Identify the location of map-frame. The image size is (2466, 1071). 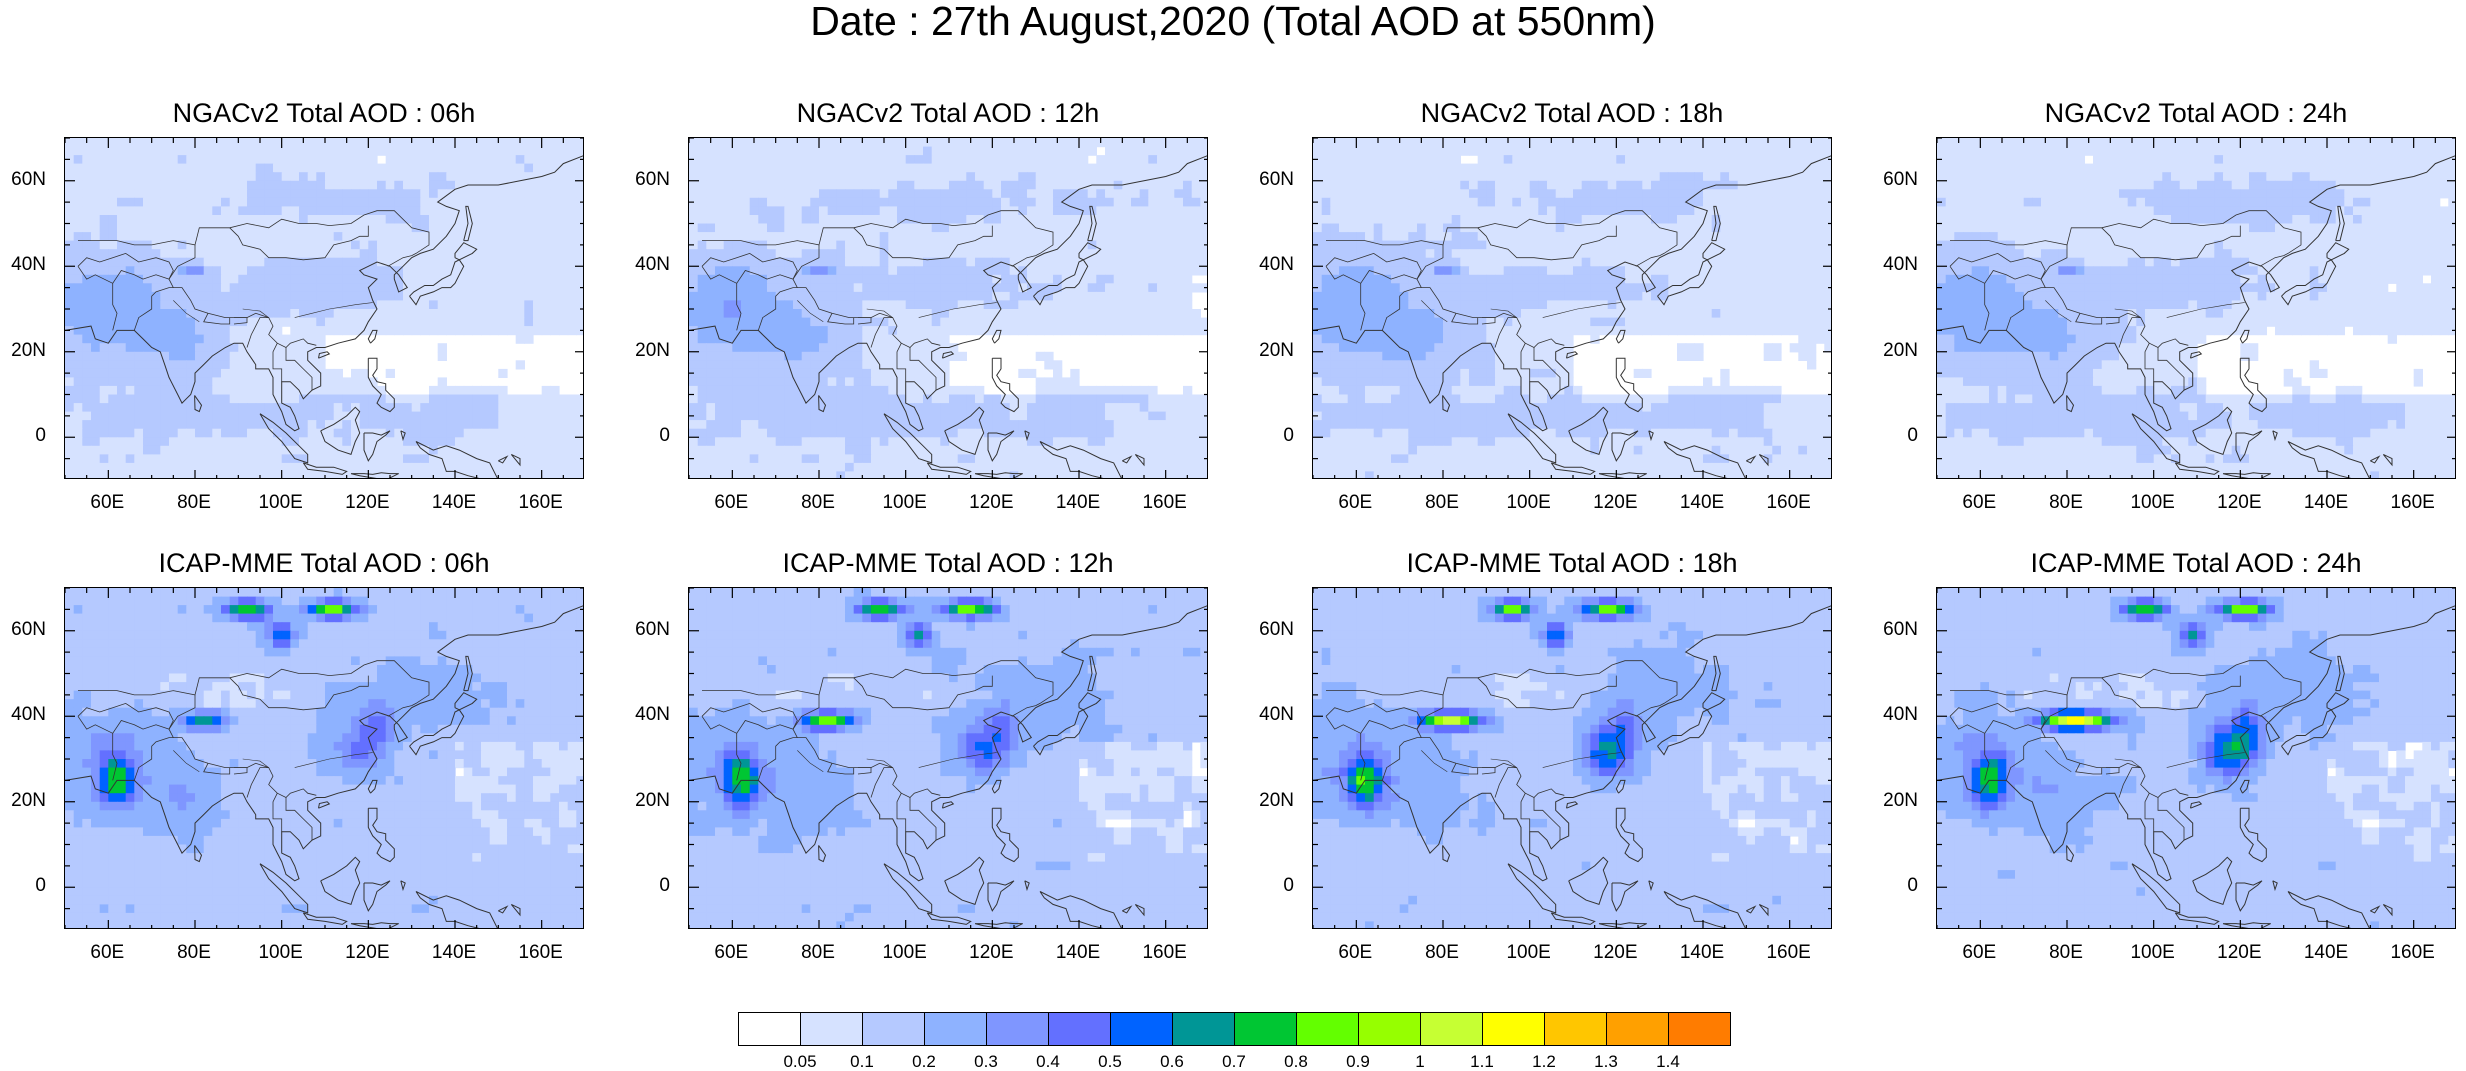
(2196, 308).